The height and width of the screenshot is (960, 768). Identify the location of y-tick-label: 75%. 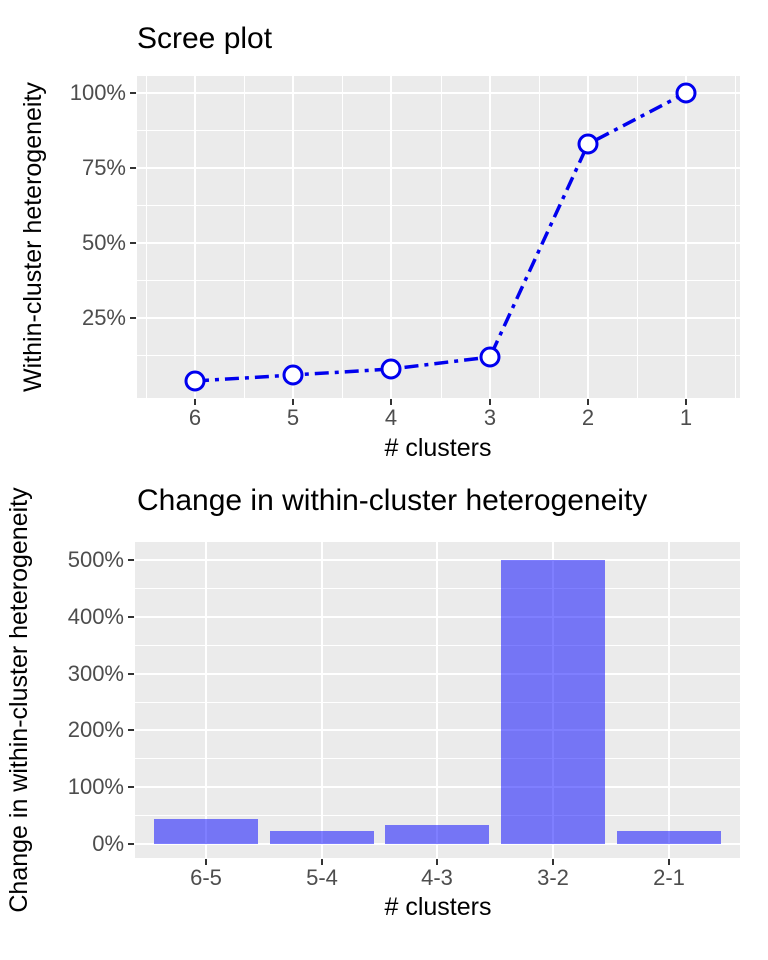
(103, 167).